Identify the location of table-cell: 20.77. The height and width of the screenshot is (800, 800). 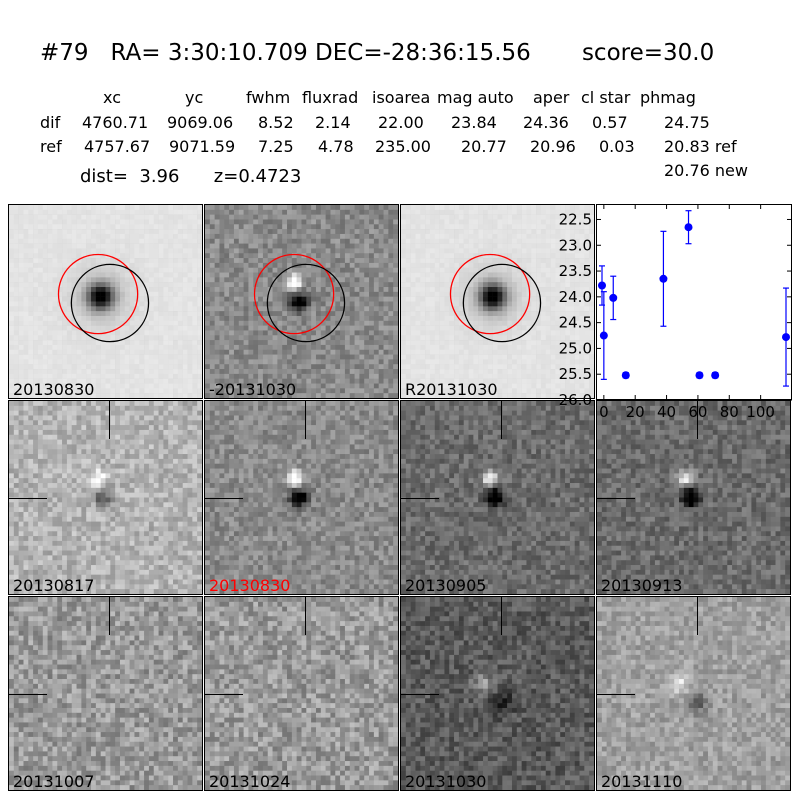
(484, 146).